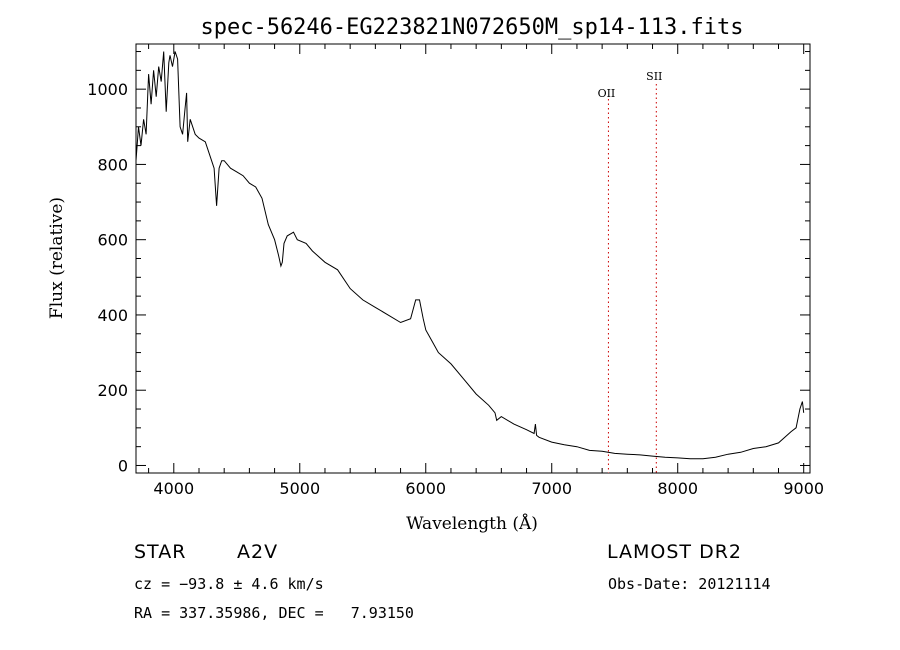 The image size is (900, 650). Describe the element at coordinates (123, 465) in the screenshot. I see `y-tick-label: 0` at that location.